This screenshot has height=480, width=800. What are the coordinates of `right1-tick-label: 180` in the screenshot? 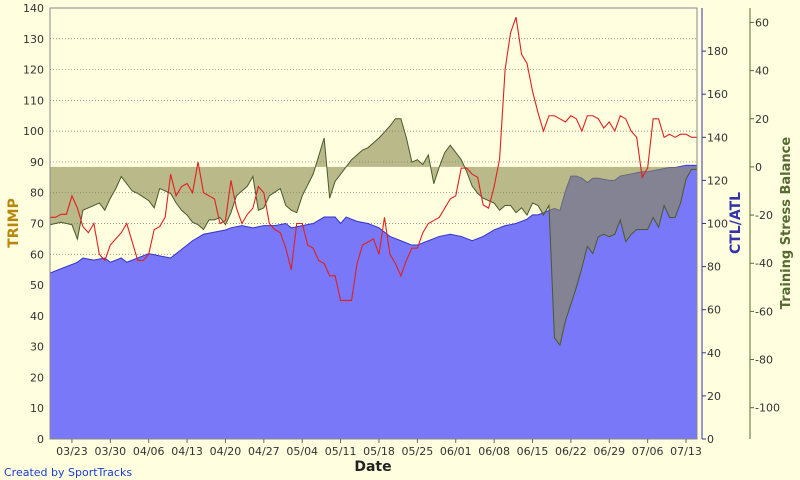 It's located at (717, 51).